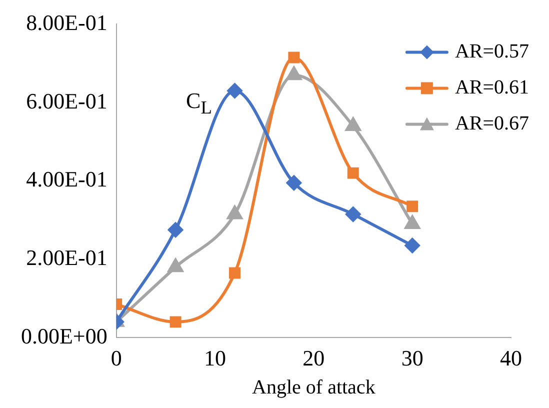 The height and width of the screenshot is (408, 549). Describe the element at coordinates (67, 179) in the screenshot. I see `y-tick-label: 4.00E-01` at that location.